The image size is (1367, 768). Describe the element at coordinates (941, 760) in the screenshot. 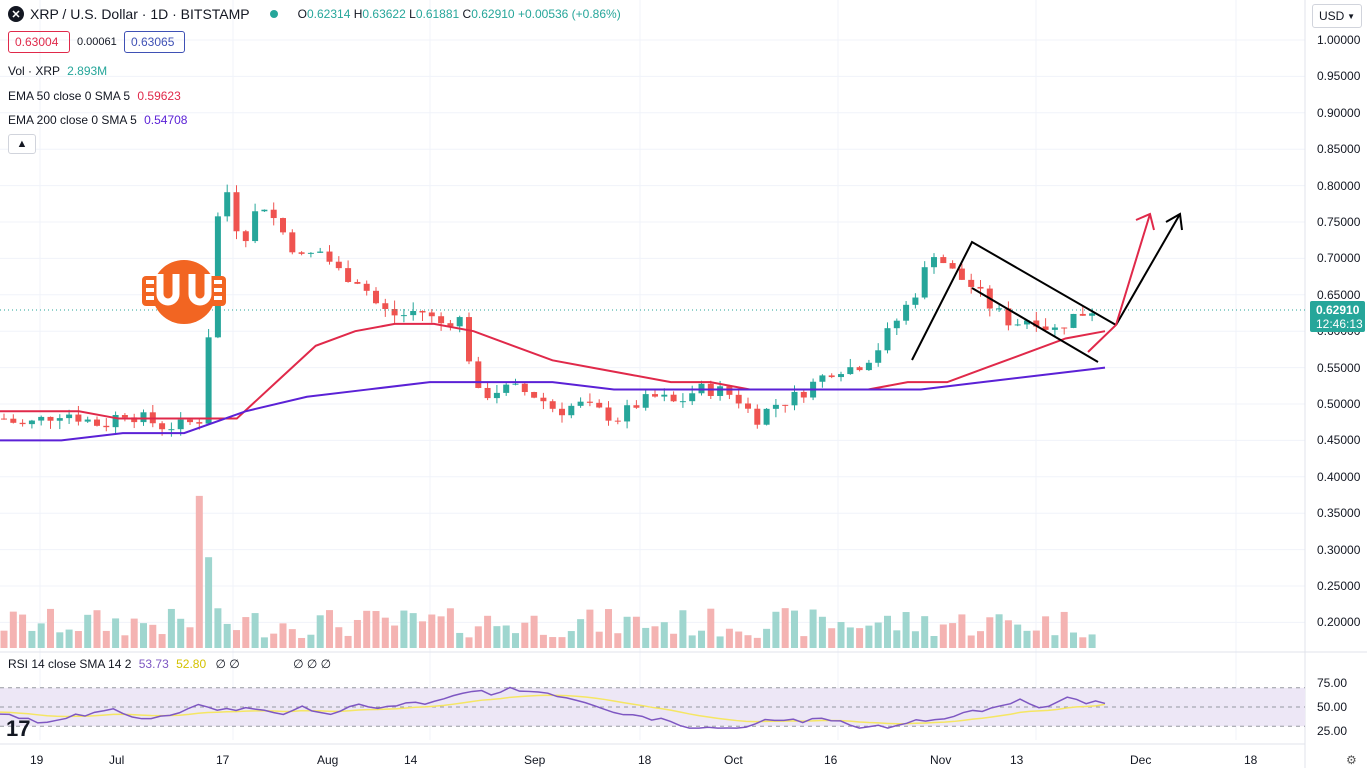

I see `time-tick-label: Nov` at that location.